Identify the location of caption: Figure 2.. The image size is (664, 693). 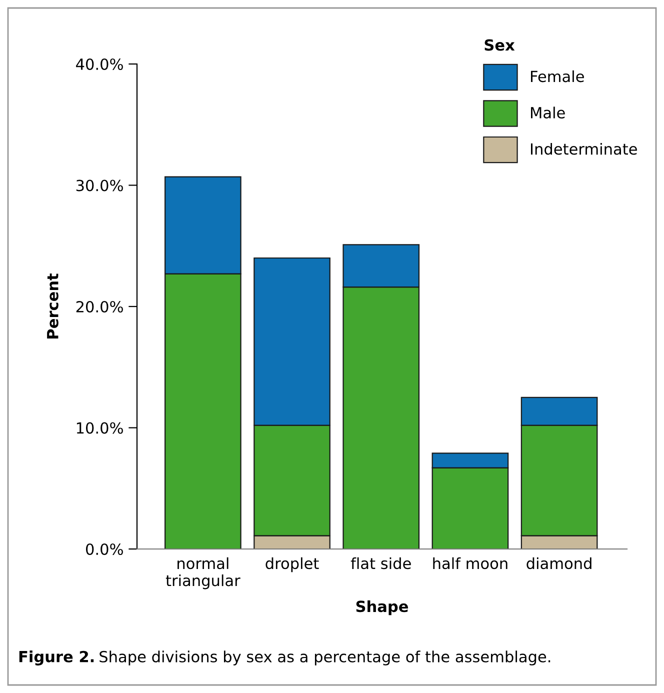
(56, 658).